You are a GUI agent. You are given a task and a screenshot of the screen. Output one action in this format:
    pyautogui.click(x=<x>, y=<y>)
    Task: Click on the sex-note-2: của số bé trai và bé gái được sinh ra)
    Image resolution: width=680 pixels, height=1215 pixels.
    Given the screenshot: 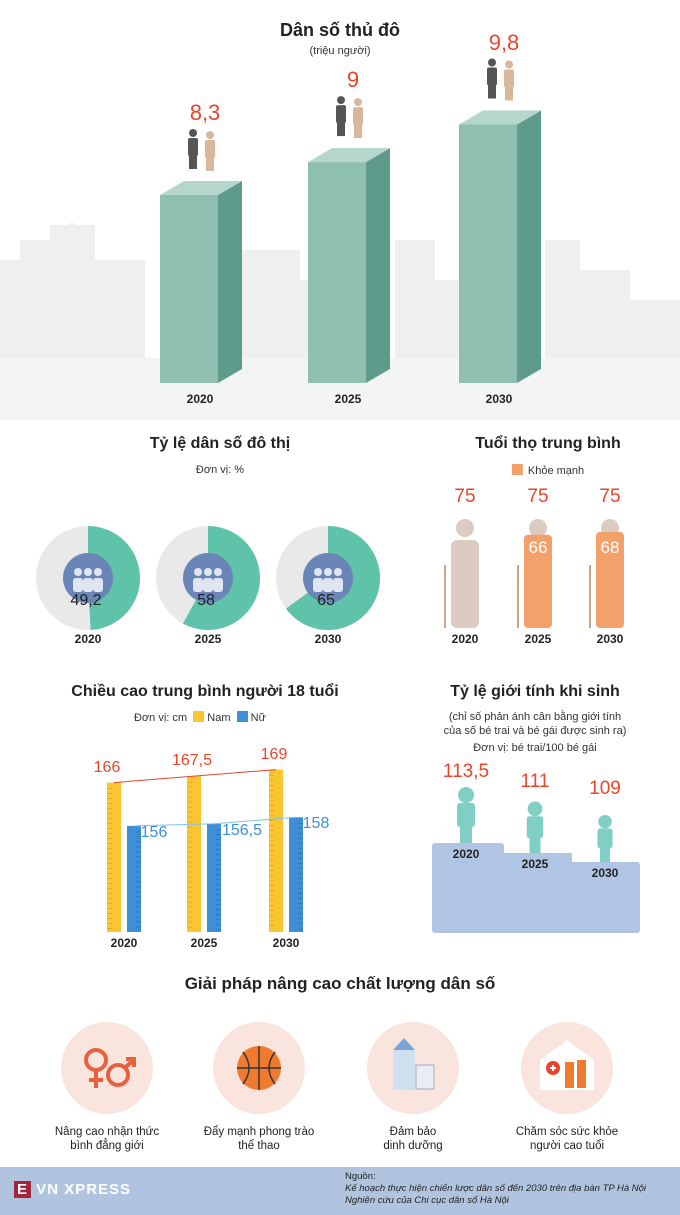 What is the action you would take?
    pyautogui.click(x=535, y=731)
    